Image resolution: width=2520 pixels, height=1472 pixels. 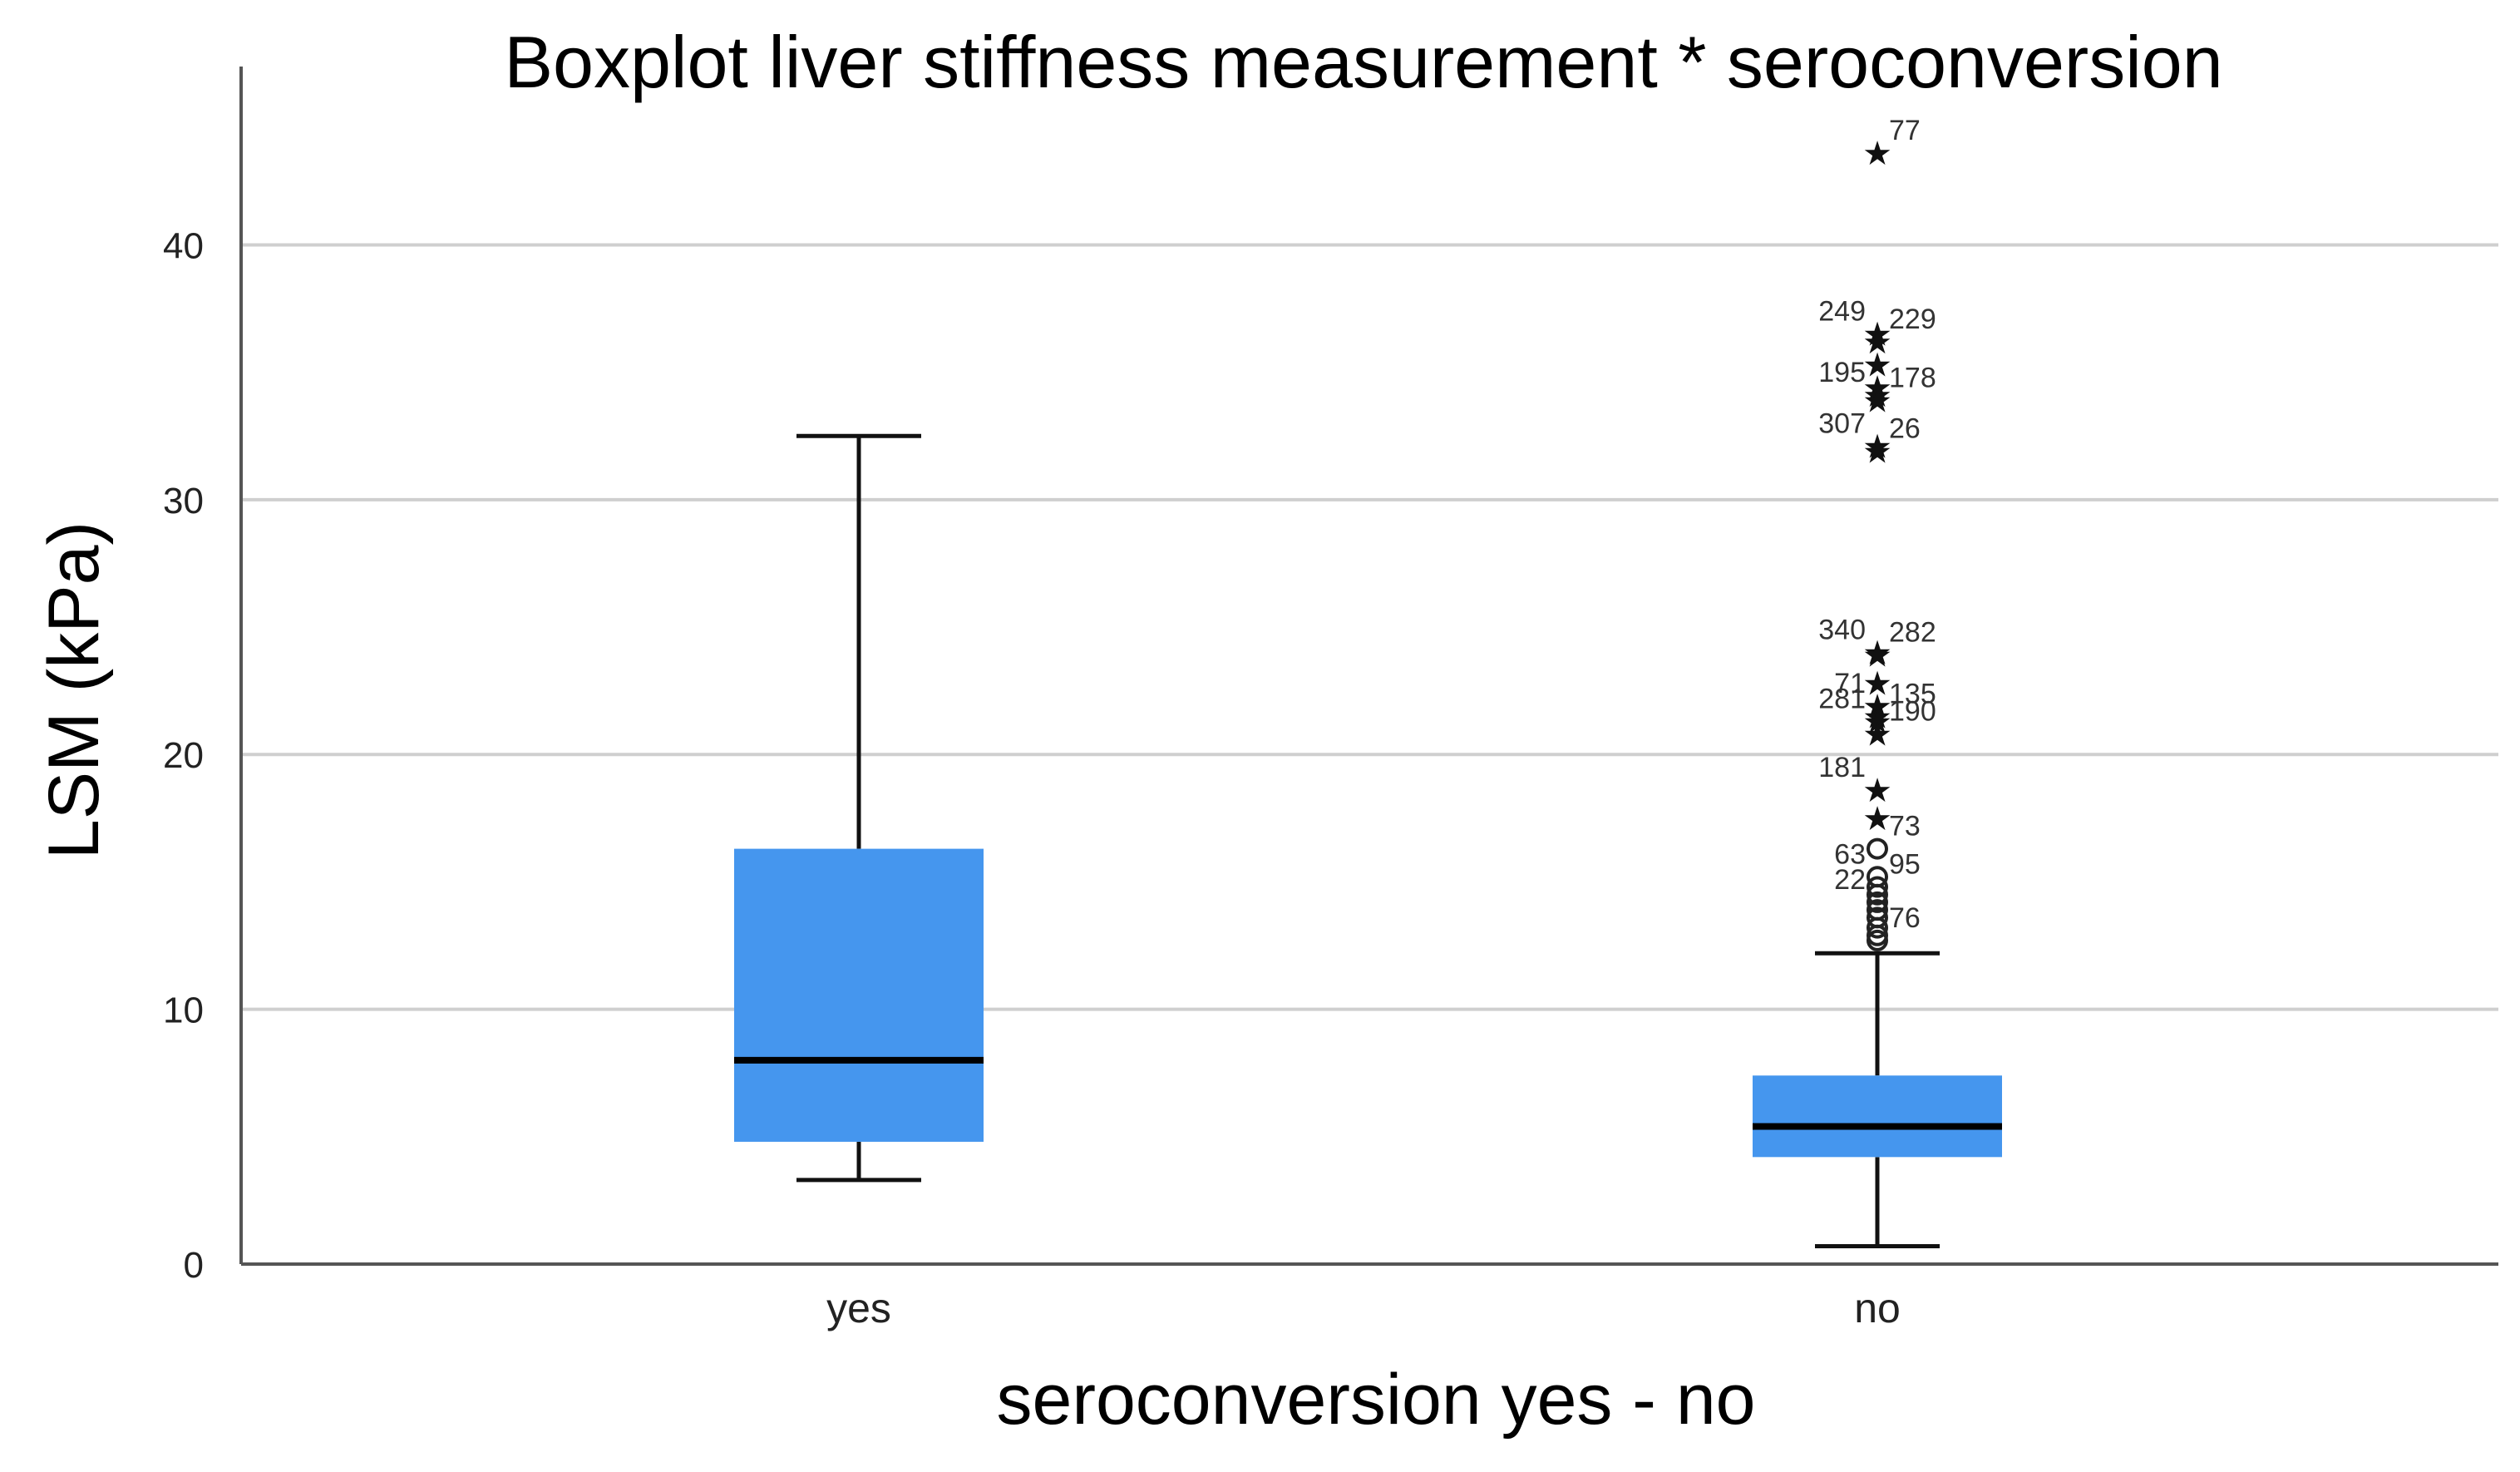 I want to click on outlier-label: 249, so click(x=1842, y=312).